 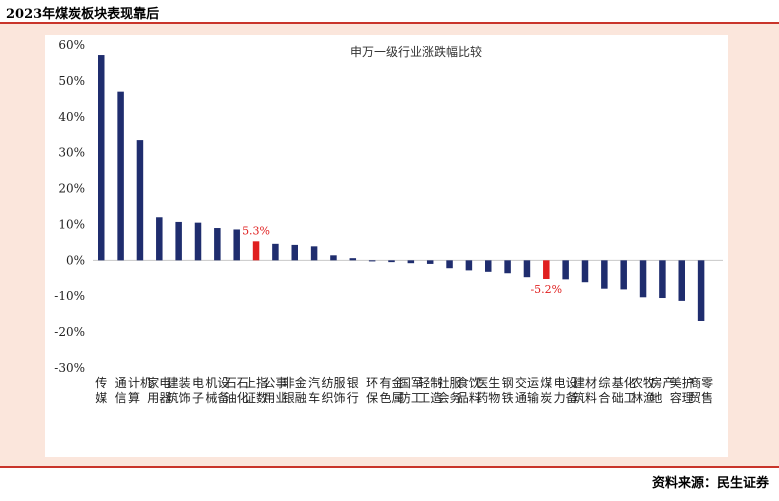 I want to click on category-label-char: 地, so click(x=656, y=398).